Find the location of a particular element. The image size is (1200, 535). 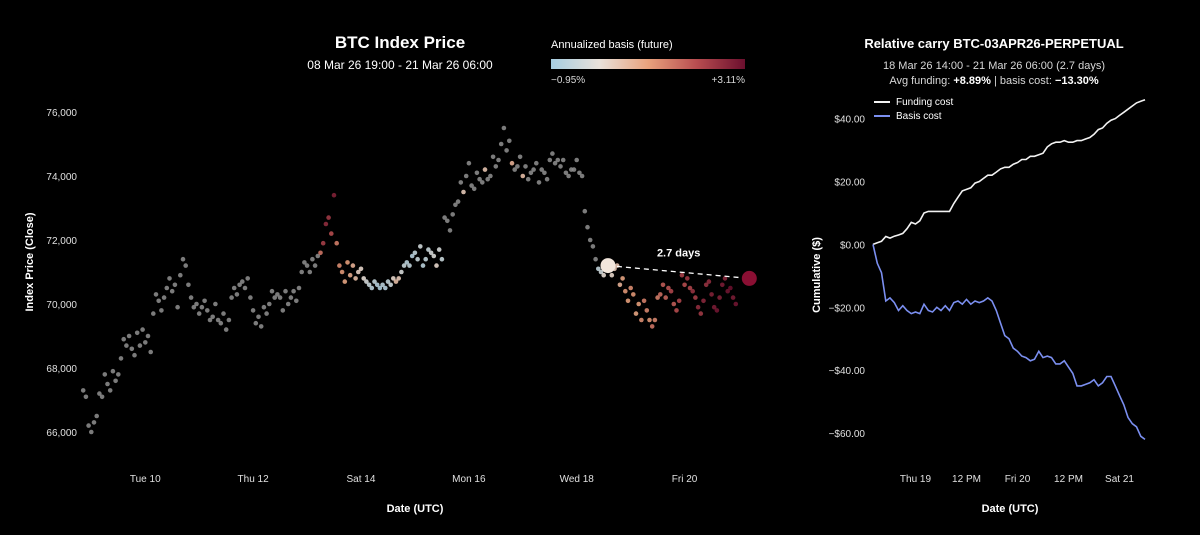

right-x-tick-label: Sat 21 is located at coordinates (1119, 479).